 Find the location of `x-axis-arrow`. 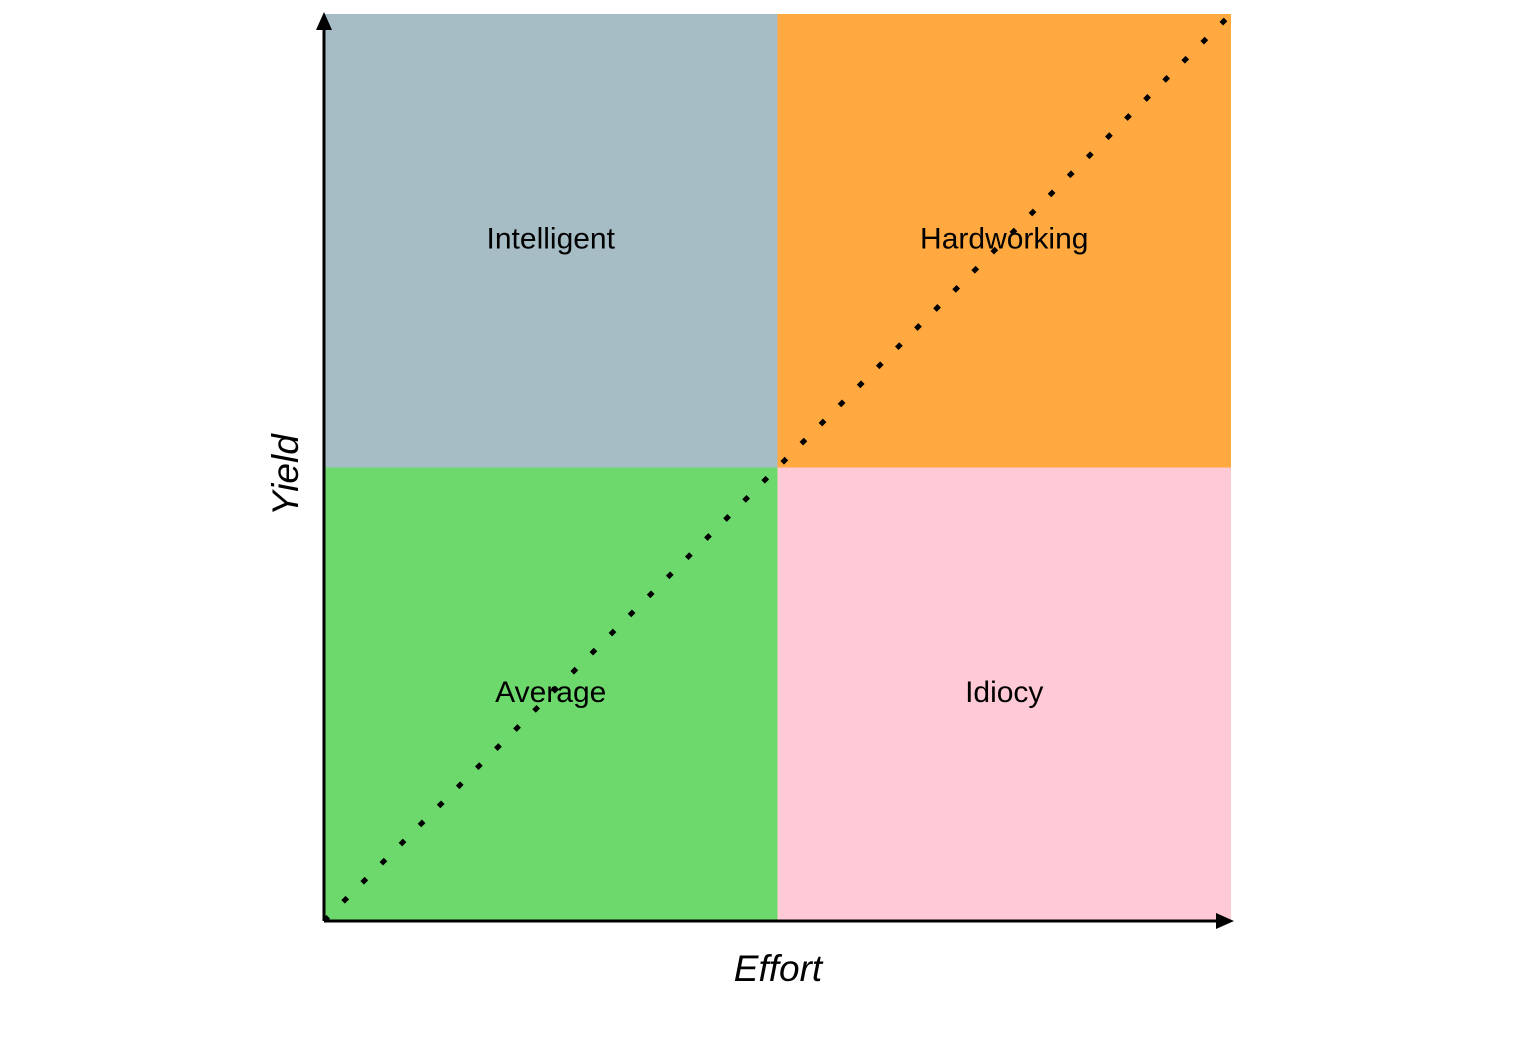

x-axis-arrow is located at coordinates (1225, 921).